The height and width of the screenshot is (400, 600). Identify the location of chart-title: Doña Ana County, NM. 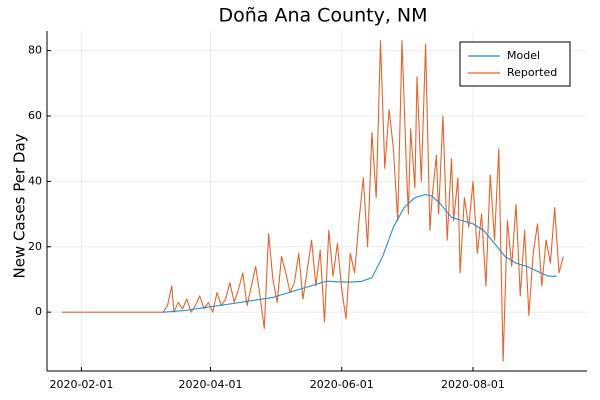
(322, 16).